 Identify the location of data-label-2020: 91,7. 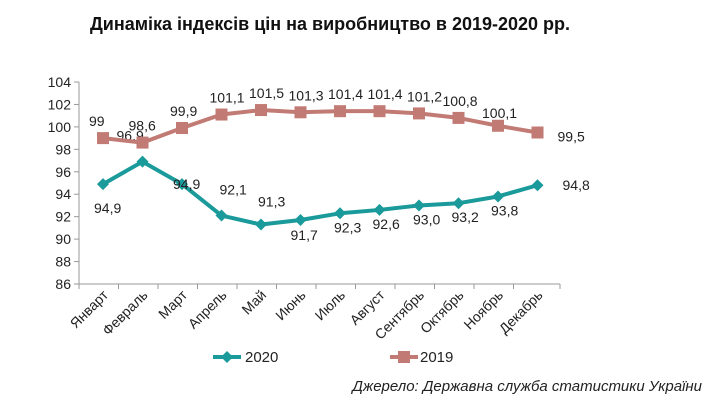
(304, 235).